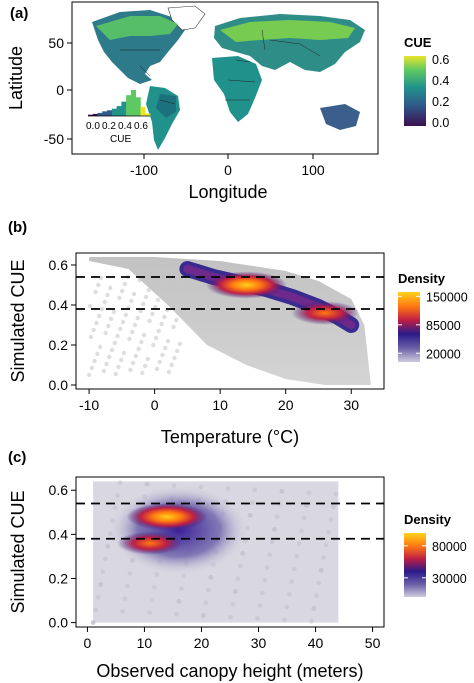 The height and width of the screenshot is (683, 474). What do you see at coordinates (237, 89) in the screenshot?
I see `landmass-africa` at bounding box center [237, 89].